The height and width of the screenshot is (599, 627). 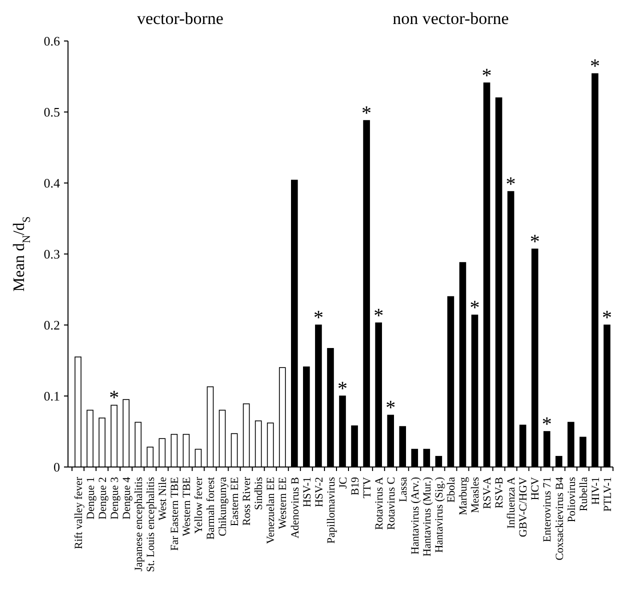 I want to click on x-tick-label: Dengue 4, so click(x=126, y=498).